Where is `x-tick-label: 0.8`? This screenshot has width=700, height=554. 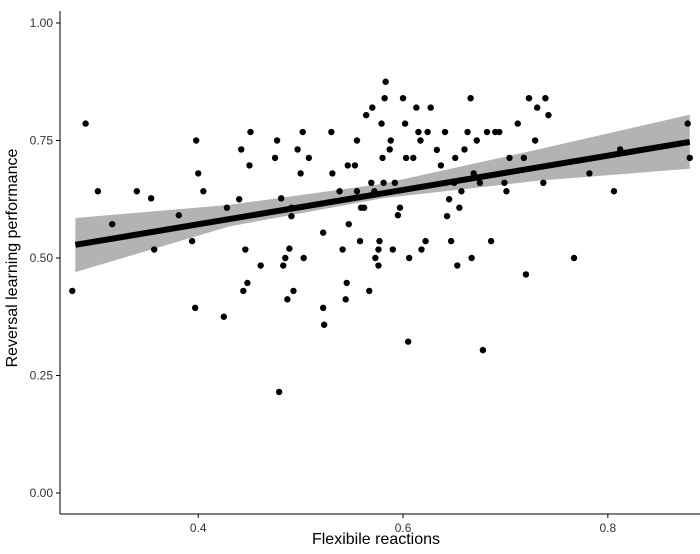
x-tick-label: 0.8 is located at coordinates (607, 528).